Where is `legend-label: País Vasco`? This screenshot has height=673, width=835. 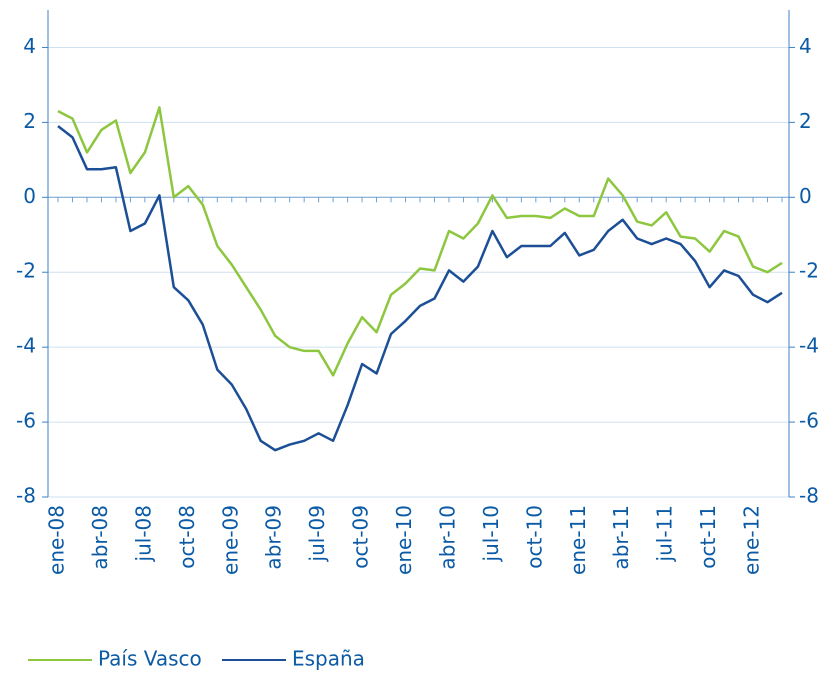 legend-label: País Vasco is located at coordinates (150, 659).